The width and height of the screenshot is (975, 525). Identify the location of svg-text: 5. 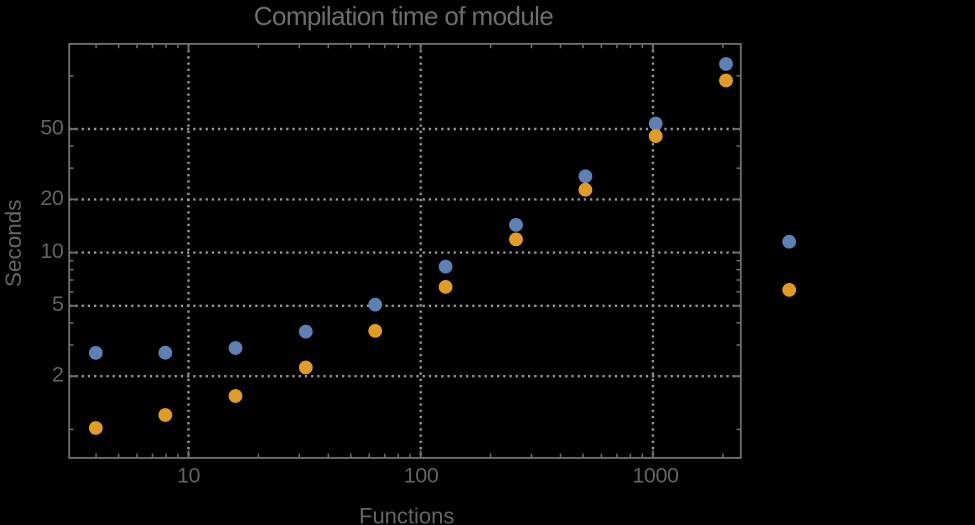
(58, 304).